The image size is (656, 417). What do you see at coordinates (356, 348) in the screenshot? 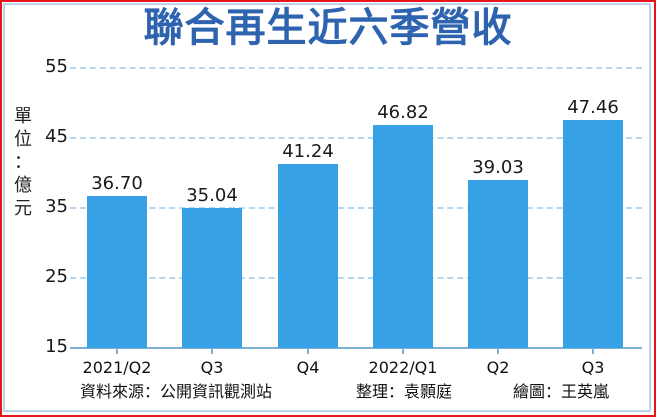
I see `x-axis-baseline` at bounding box center [356, 348].